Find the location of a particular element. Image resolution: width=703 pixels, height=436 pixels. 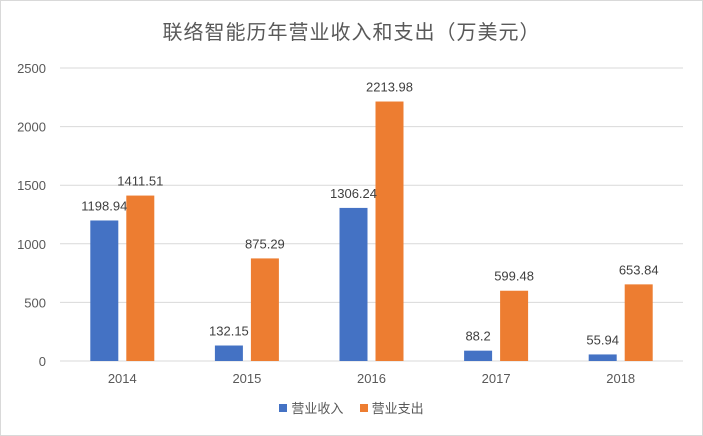

legend-swatch-expense is located at coordinates (363, 407).